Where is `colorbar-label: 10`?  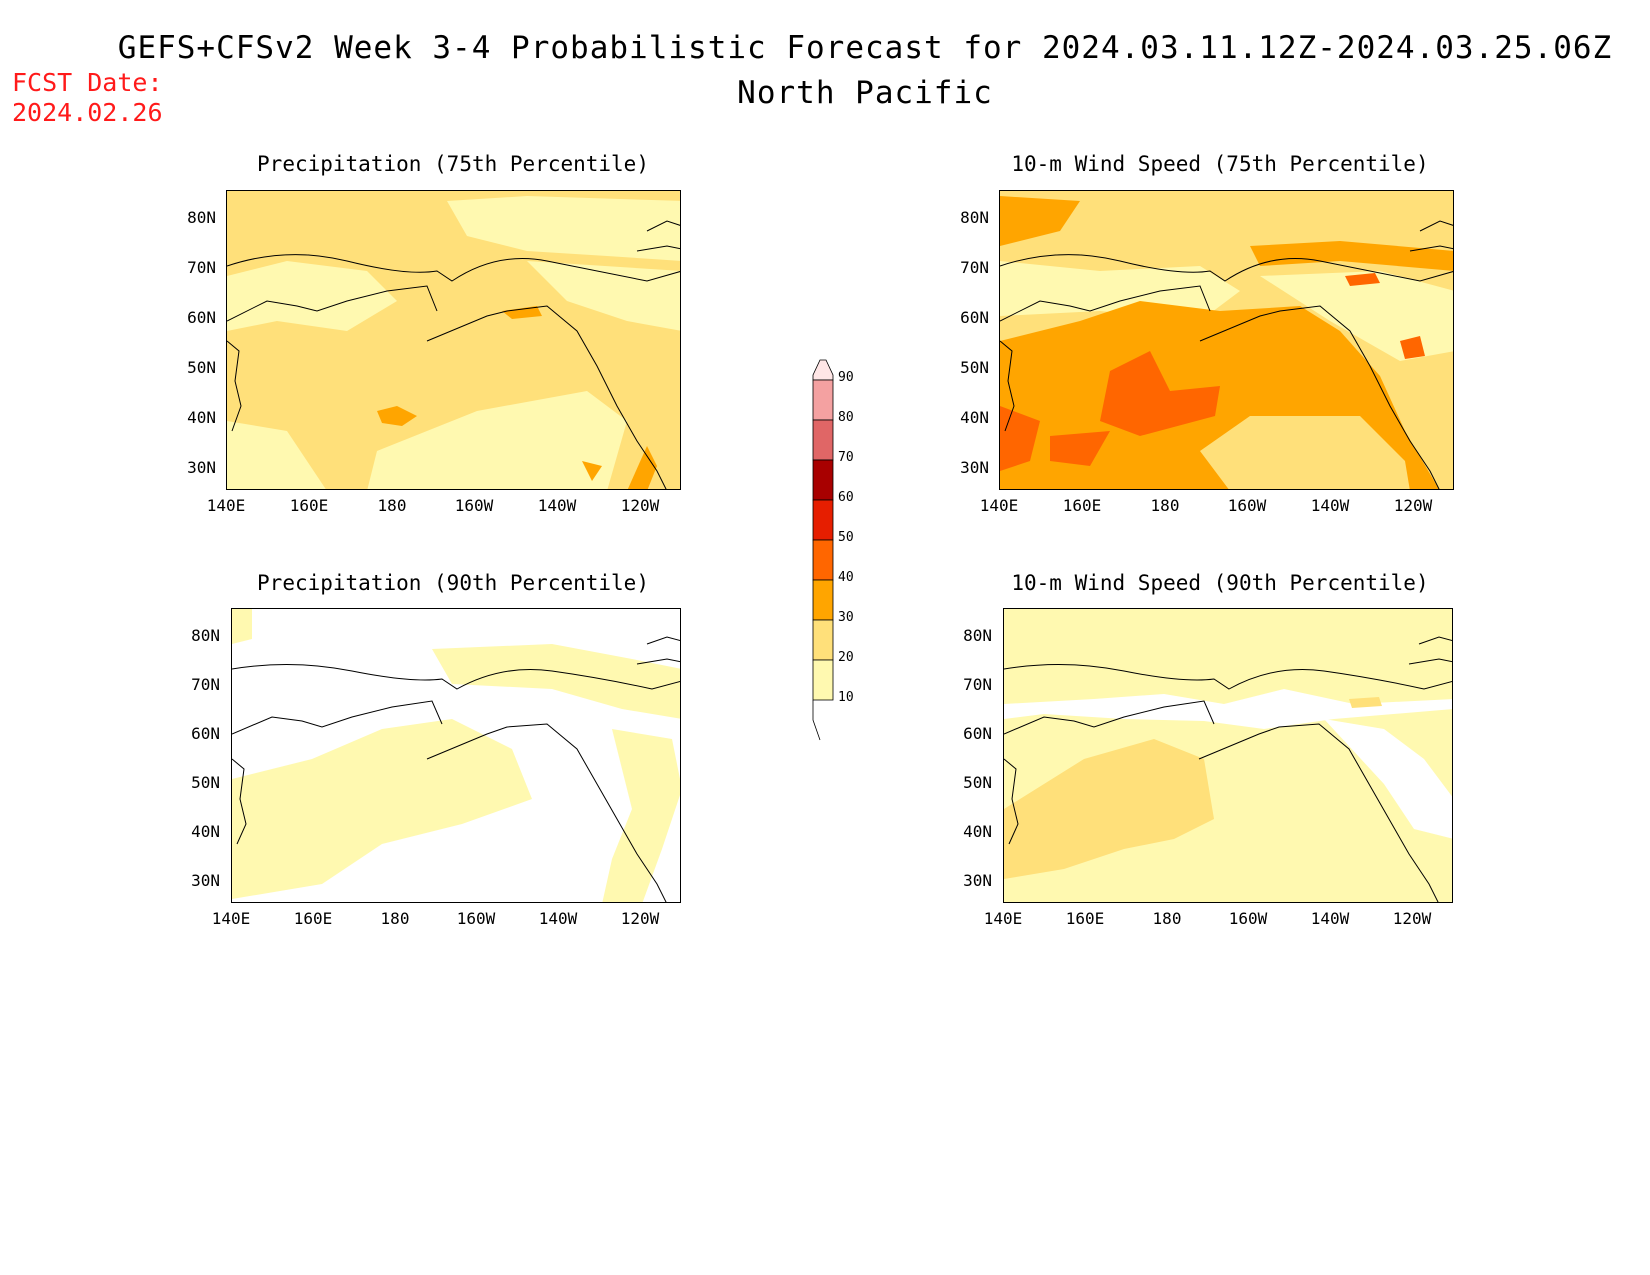
colorbar-label: 10 is located at coordinates (846, 697).